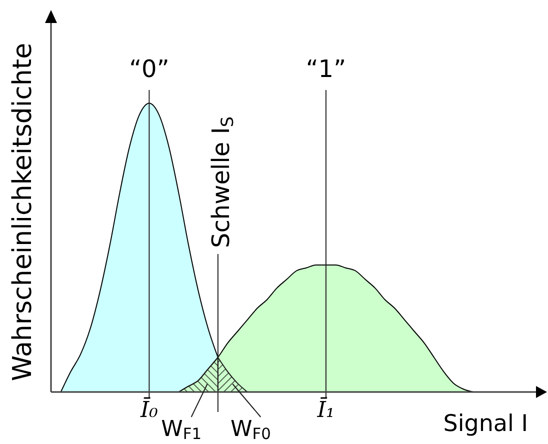 Image resolution: width=548 pixels, height=444 pixels. What do you see at coordinates (326, 69) in the screenshot?
I see `text: “1”` at bounding box center [326, 69].